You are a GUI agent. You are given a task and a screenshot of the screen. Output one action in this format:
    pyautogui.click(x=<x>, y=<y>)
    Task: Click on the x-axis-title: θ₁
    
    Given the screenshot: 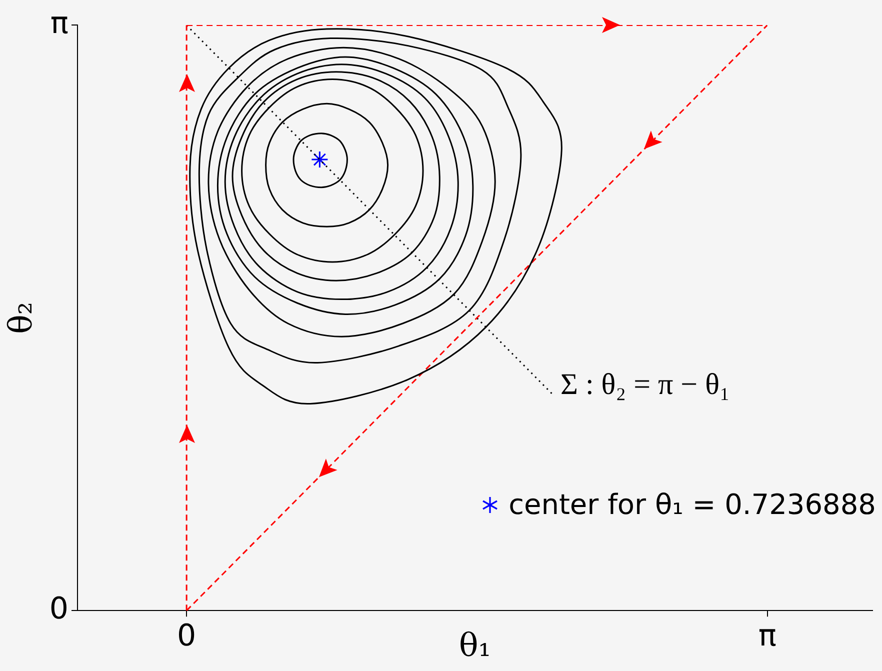 What is the action you would take?
    pyautogui.click(x=475, y=645)
    